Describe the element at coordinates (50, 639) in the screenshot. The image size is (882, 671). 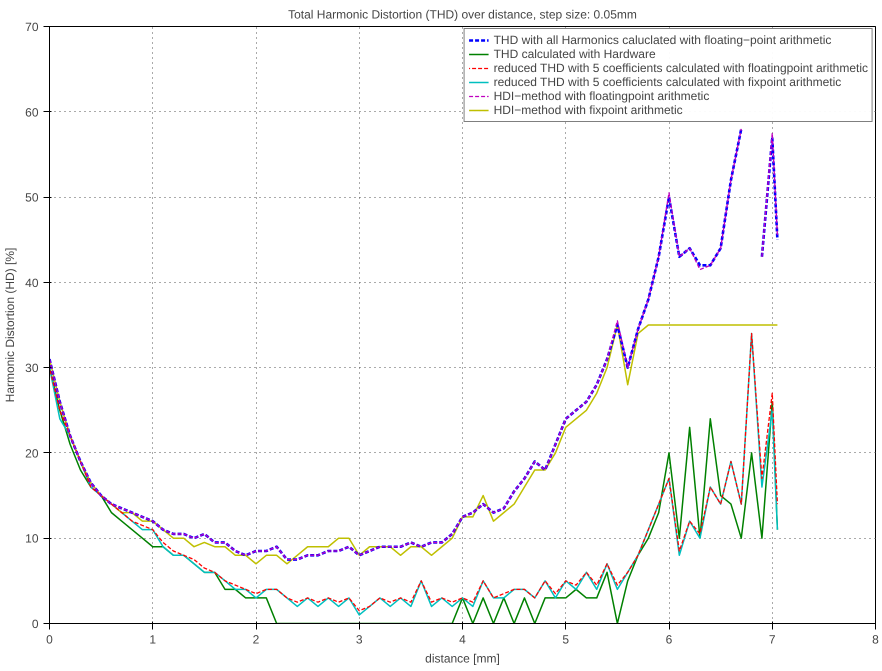
I see `x-tick-label: 0` at that location.